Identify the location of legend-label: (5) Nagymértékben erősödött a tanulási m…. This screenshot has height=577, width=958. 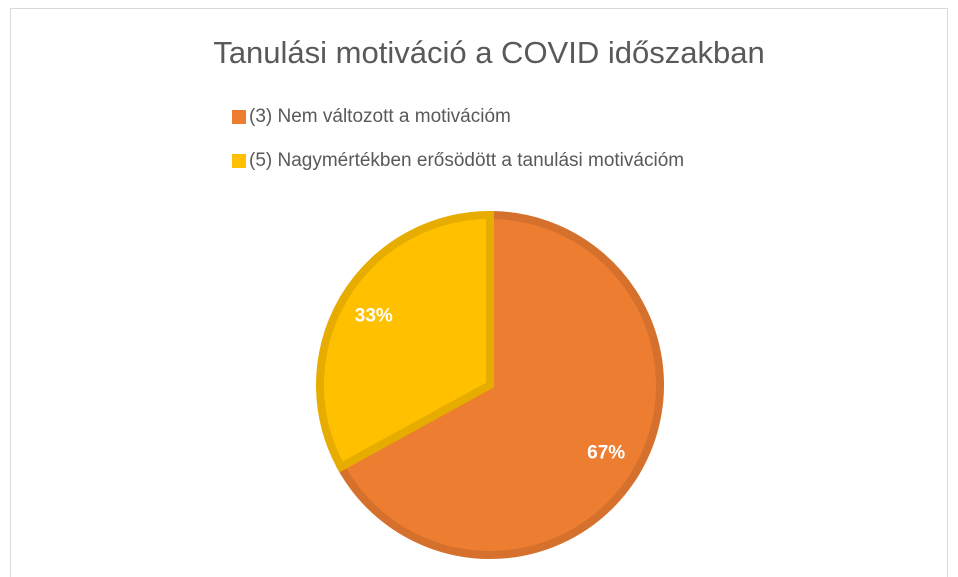
(466, 160).